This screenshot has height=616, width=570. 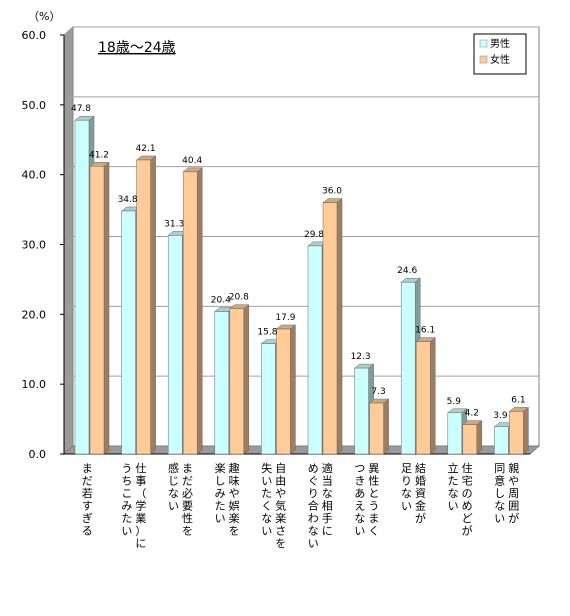 What do you see at coordinates (234, 481) in the screenshot?
I see `category-char: 味` at bounding box center [234, 481].